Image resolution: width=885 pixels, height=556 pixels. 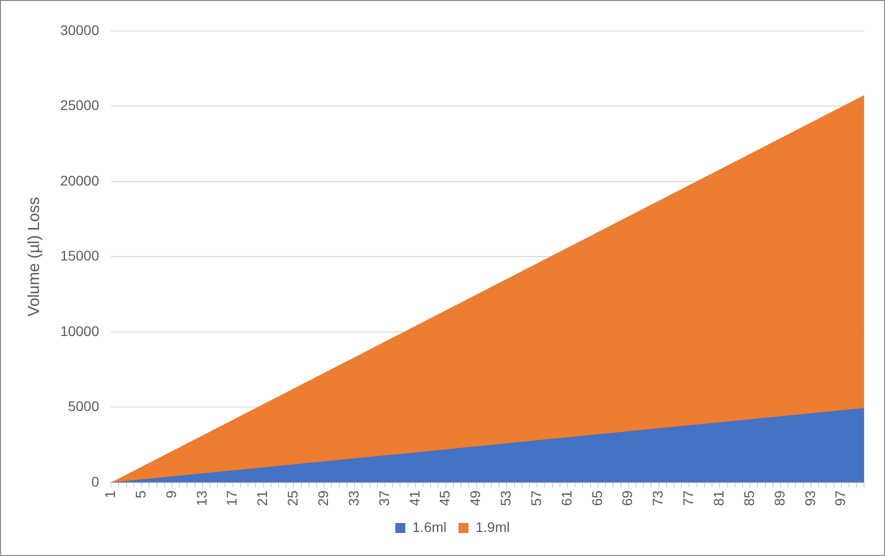 I want to click on x-tick-label: 77, so click(x=688, y=498).